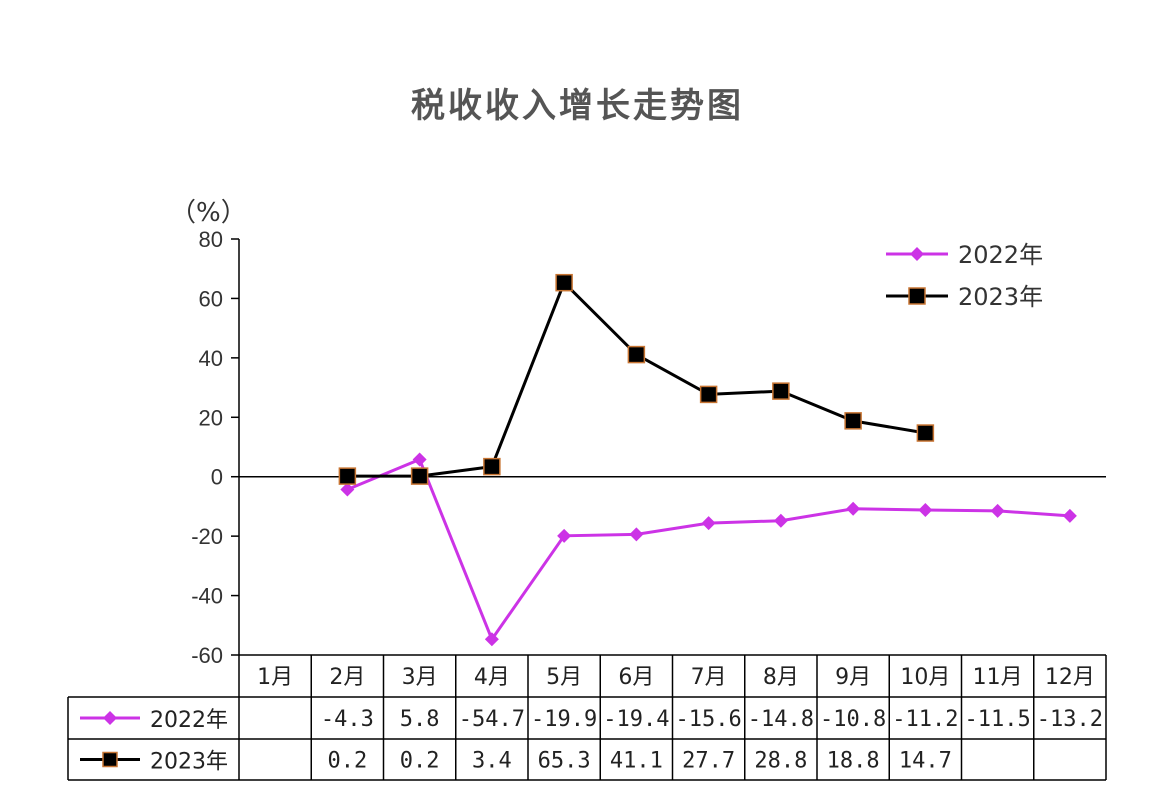 The height and width of the screenshot is (803, 1155). What do you see at coordinates (853, 761) in the screenshot?
I see `table-cell-value: 18.8` at bounding box center [853, 761].